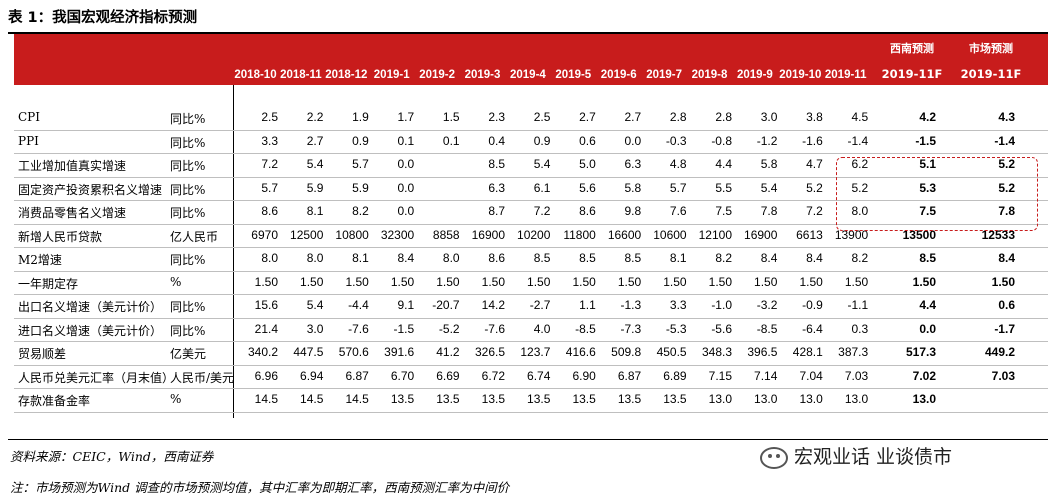  Describe the element at coordinates (406, 117) in the screenshot. I see `table-cell: 1.7` at that location.